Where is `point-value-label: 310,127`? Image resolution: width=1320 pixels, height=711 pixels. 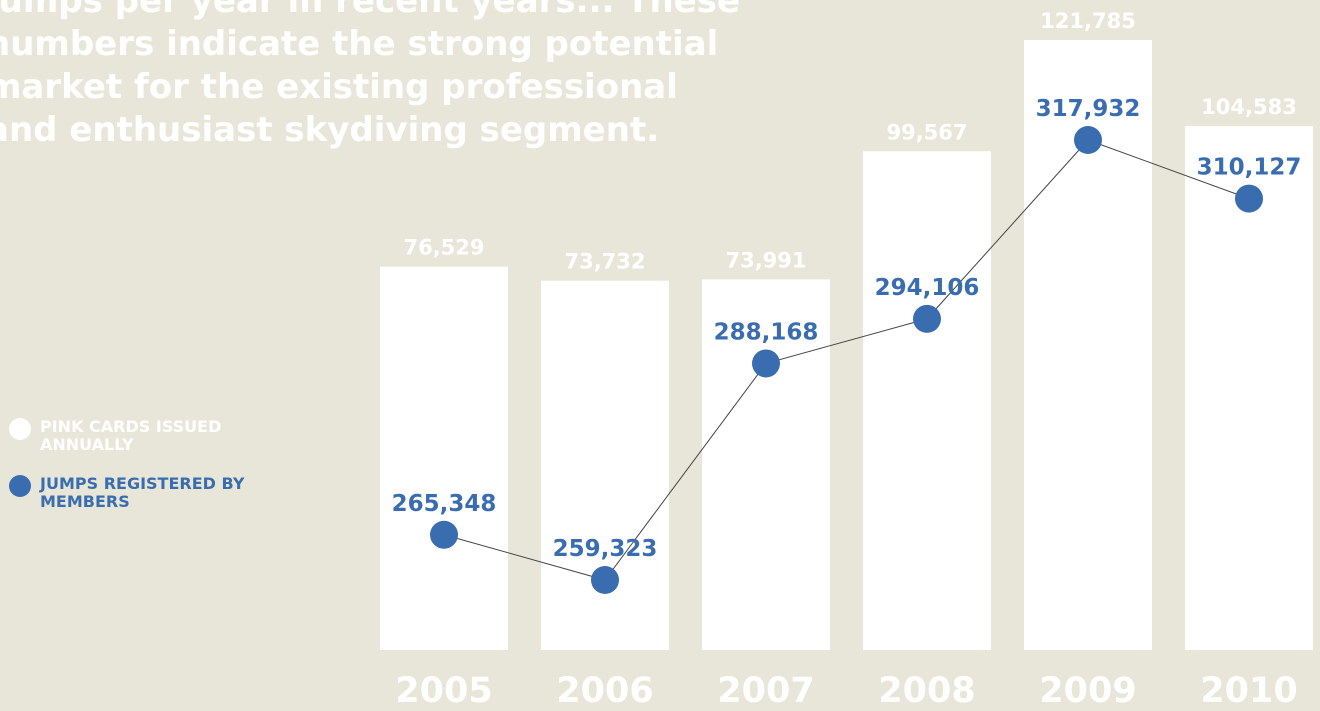 point-value-label: 310,127 is located at coordinates (1249, 168).